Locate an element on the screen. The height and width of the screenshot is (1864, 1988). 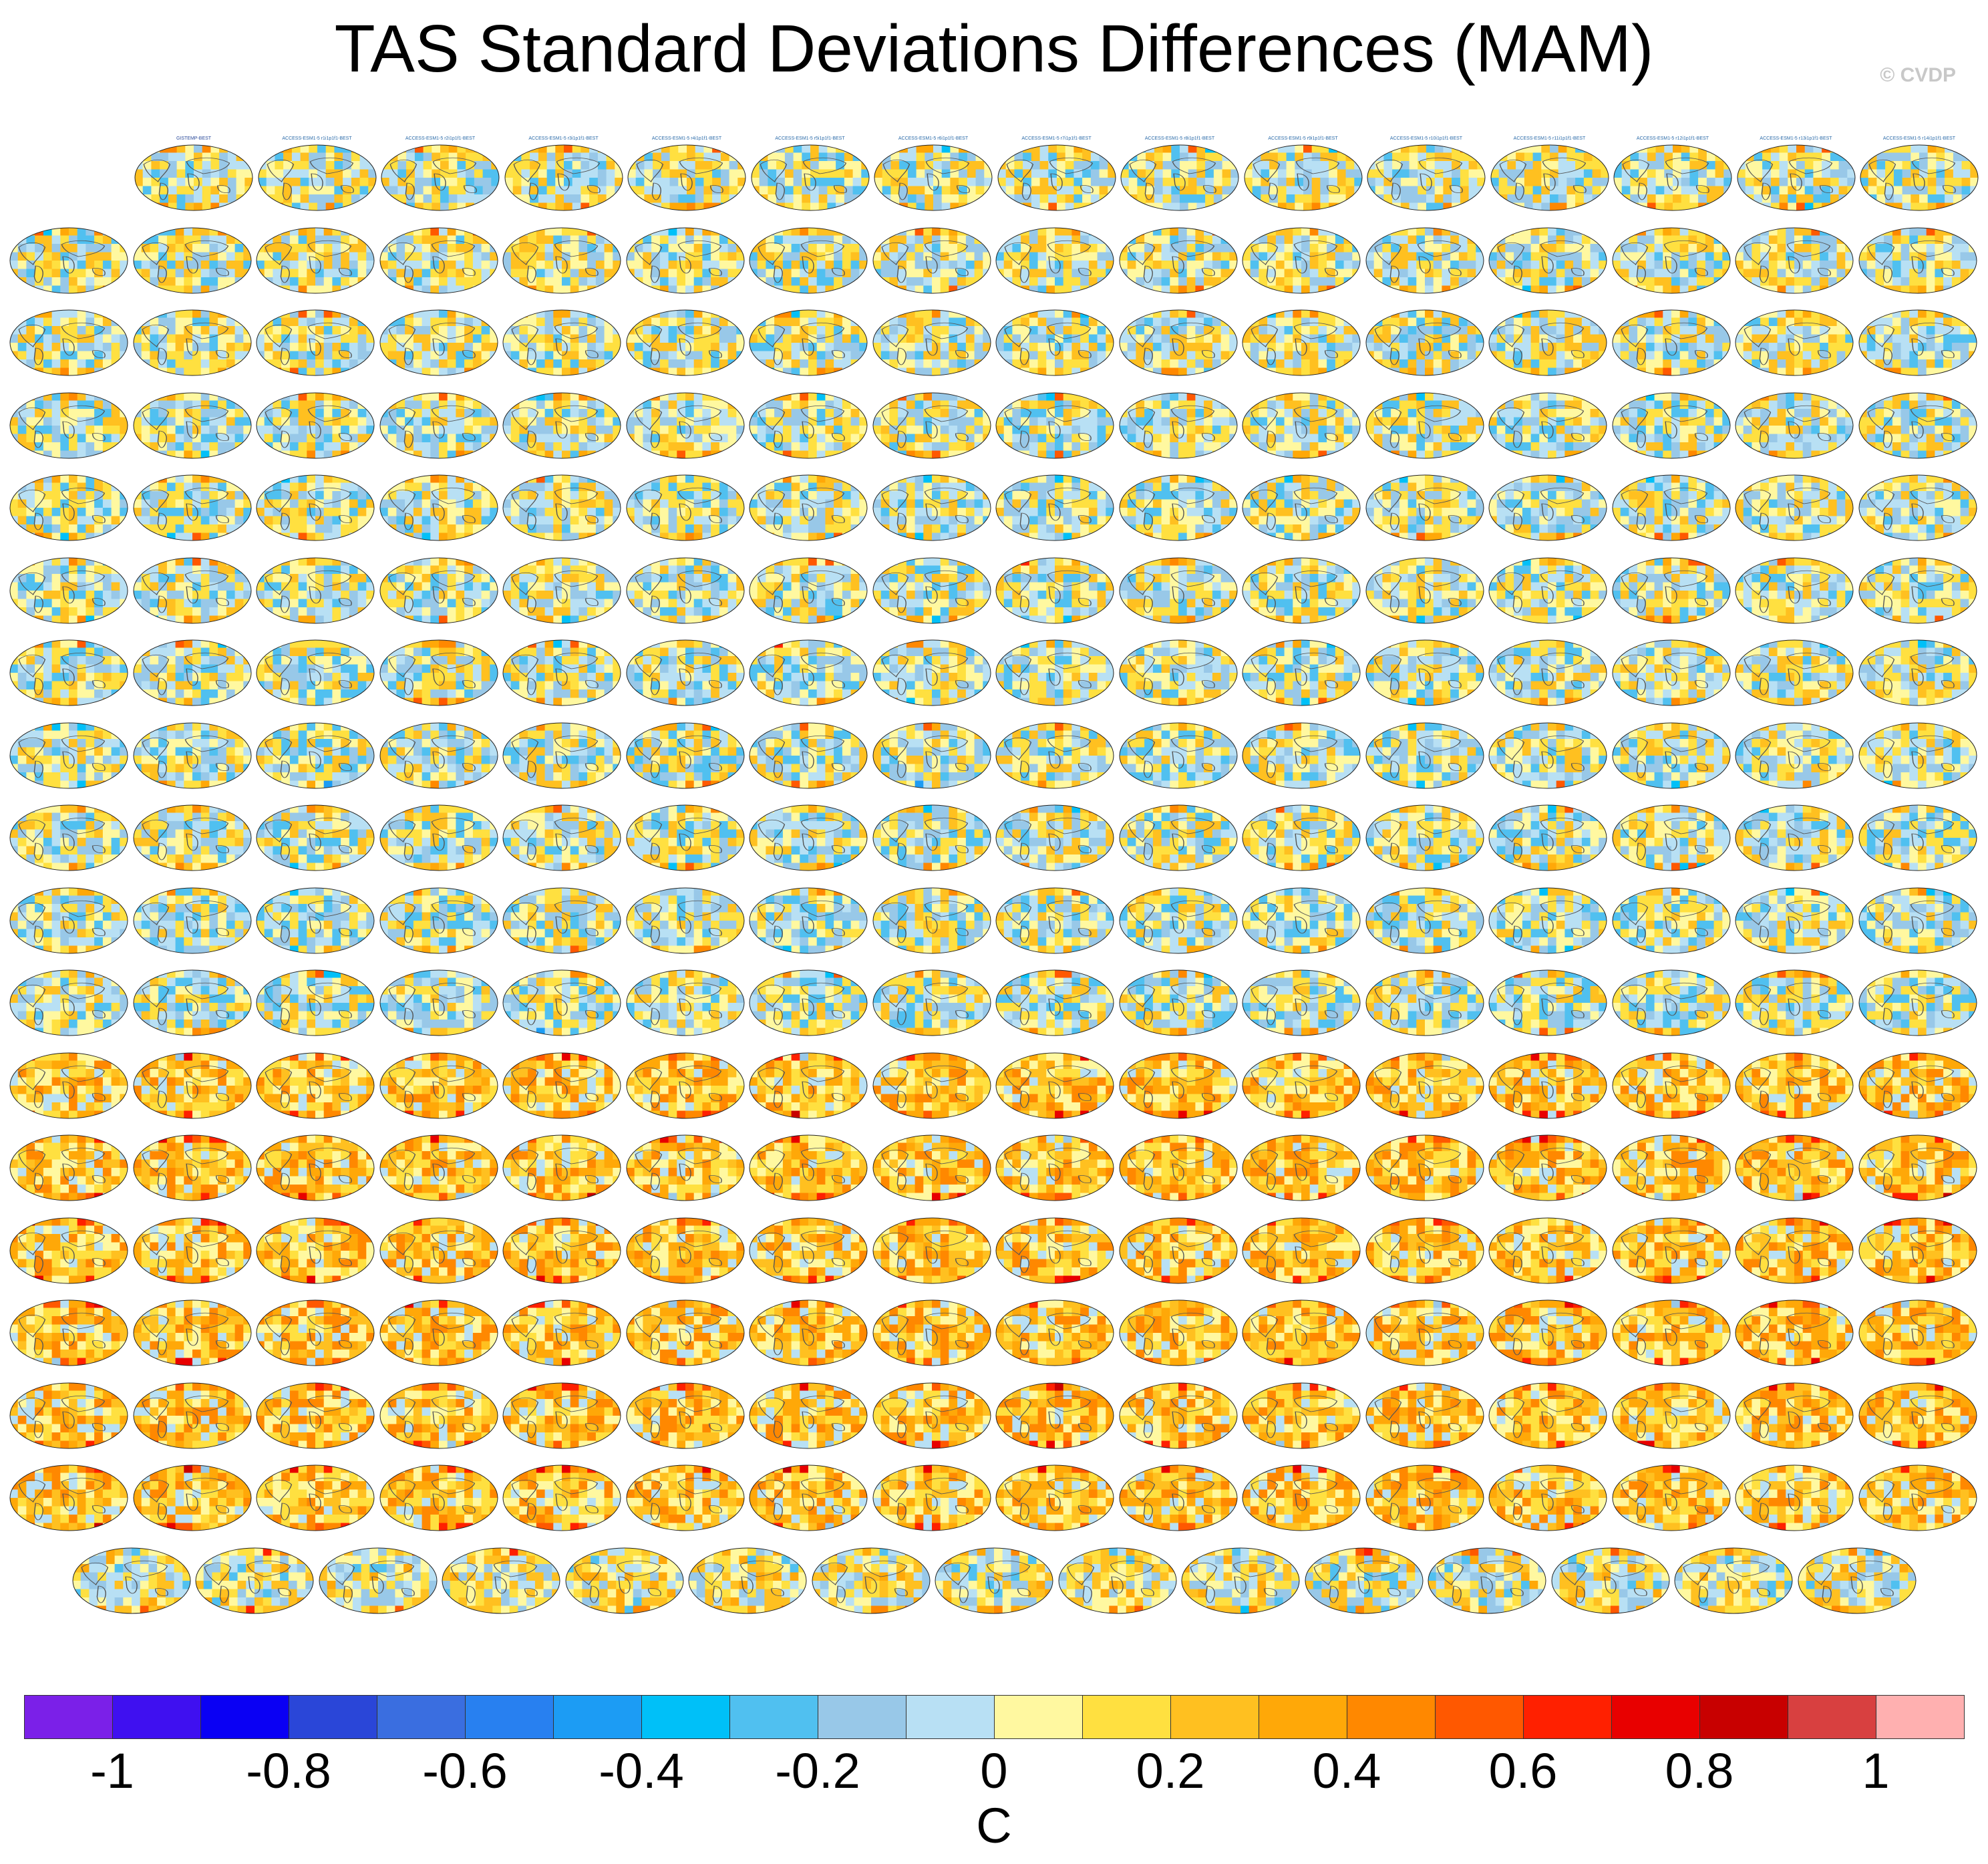
map-panel-label: ACCESS-ESM1-5 r5i1p1f1-BEST is located at coordinates (810, 139).